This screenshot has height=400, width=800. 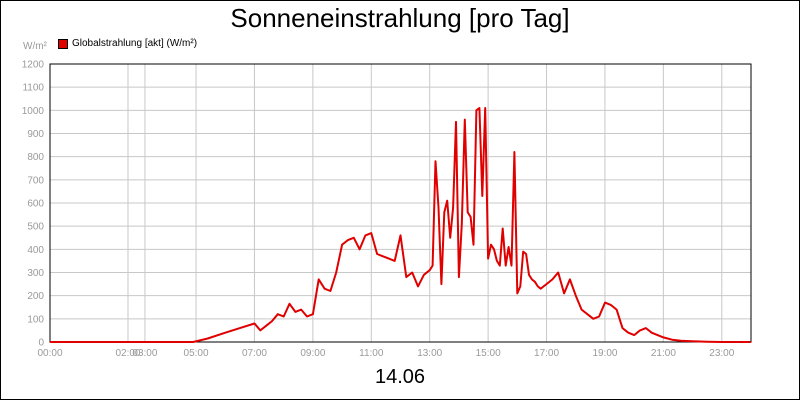 What do you see at coordinates (400, 18) in the screenshot?
I see `chart-title: Sonneneinstrahlung [pro Tag]` at bounding box center [400, 18].